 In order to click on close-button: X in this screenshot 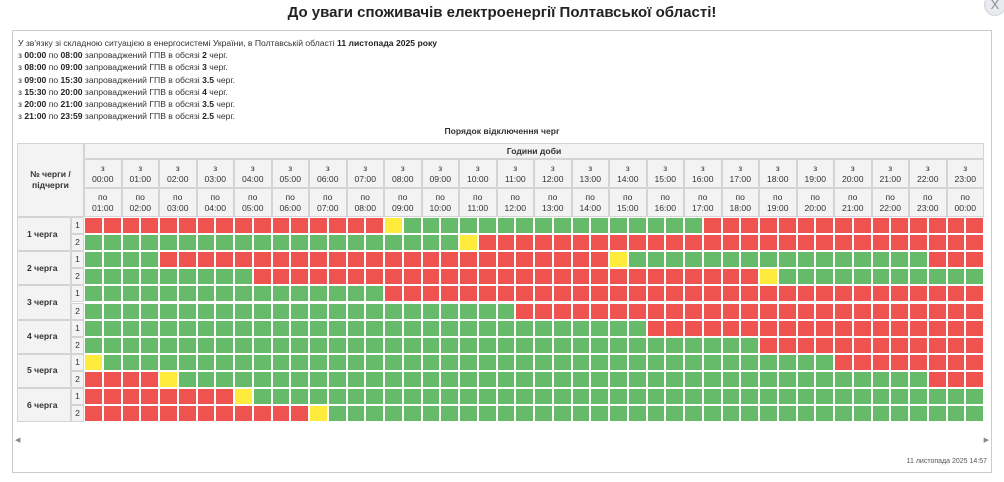, I will do `click(994, 8)`.